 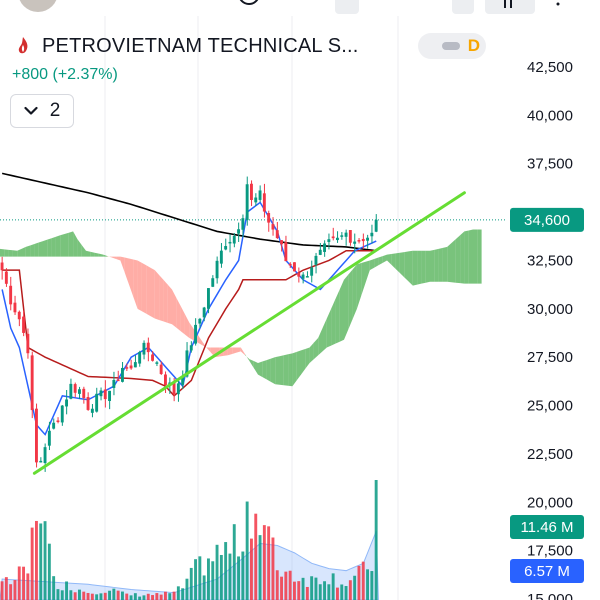 What do you see at coordinates (550, 115) in the screenshot?
I see `price-tick-label: 40,000` at bounding box center [550, 115].